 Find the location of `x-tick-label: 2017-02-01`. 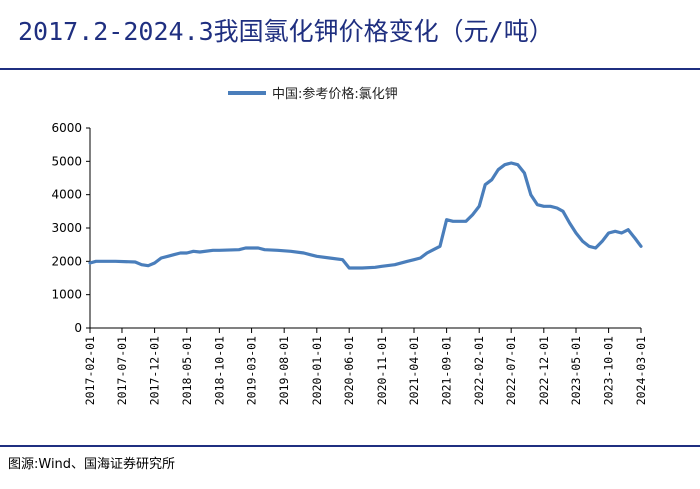

x-tick-label: 2017-02-01 is located at coordinates (90, 370).